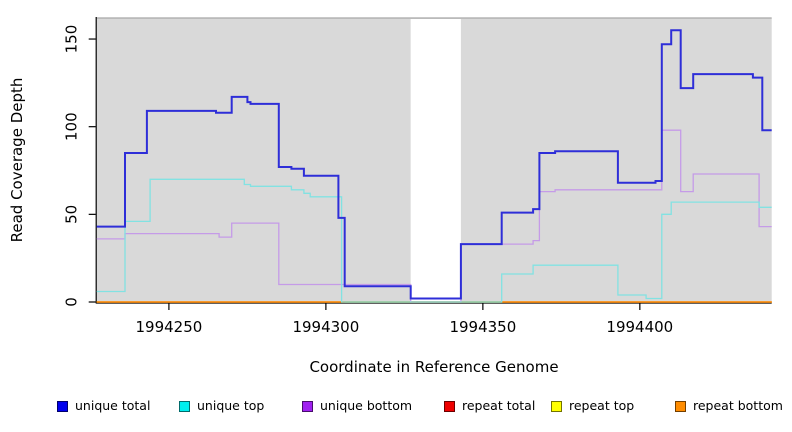 This screenshot has height=432, width=792. What do you see at coordinates (482, 327) in the screenshot?
I see `x-tick-label: 1994350` at bounding box center [482, 327].